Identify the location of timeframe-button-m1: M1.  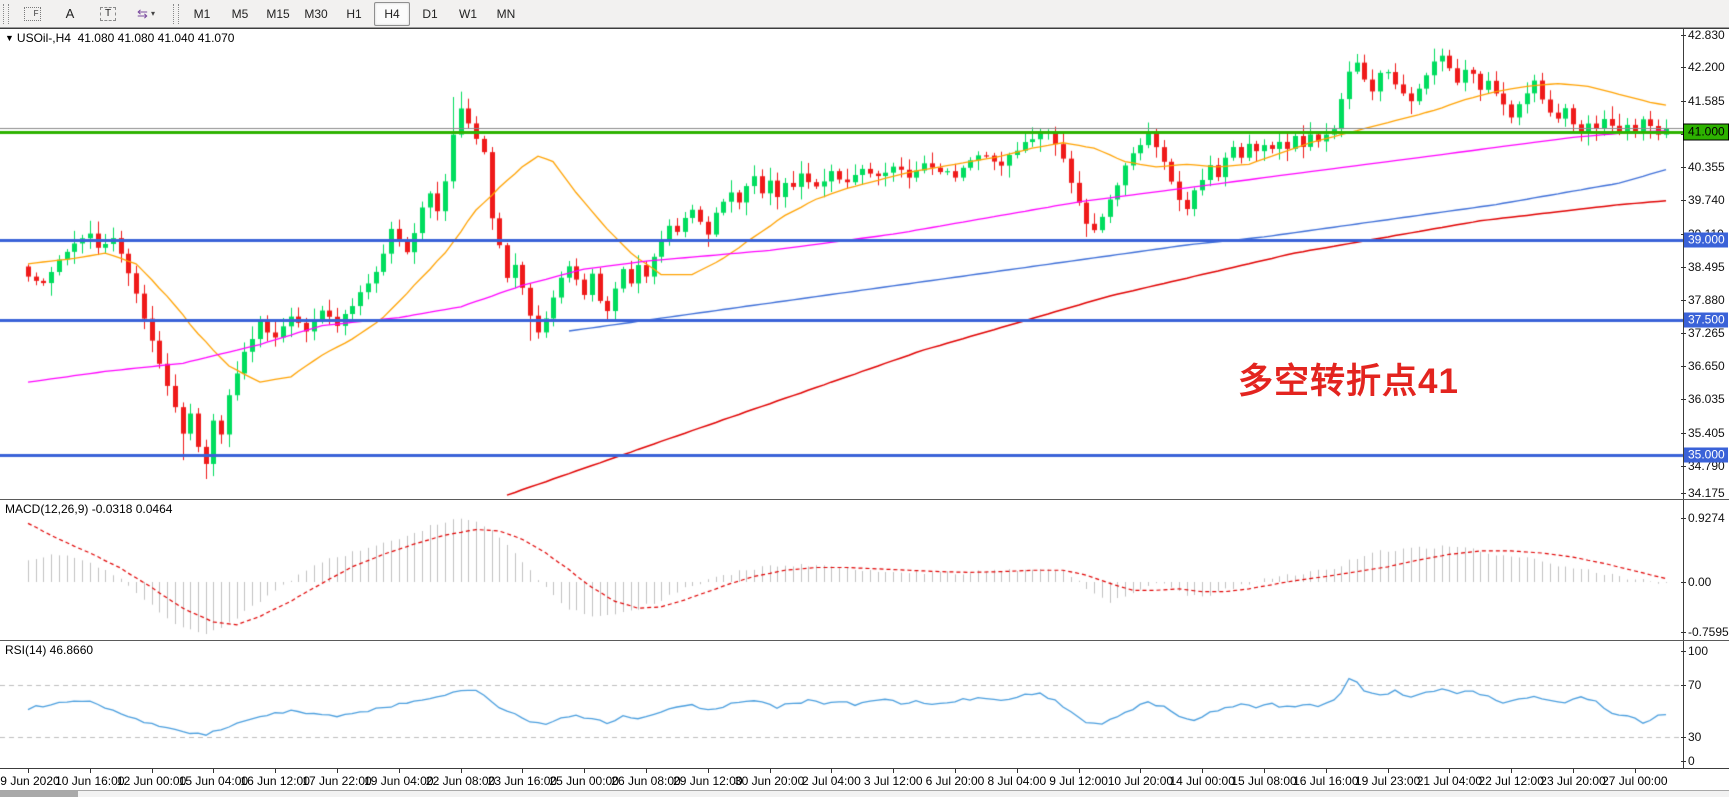
(202, 13).